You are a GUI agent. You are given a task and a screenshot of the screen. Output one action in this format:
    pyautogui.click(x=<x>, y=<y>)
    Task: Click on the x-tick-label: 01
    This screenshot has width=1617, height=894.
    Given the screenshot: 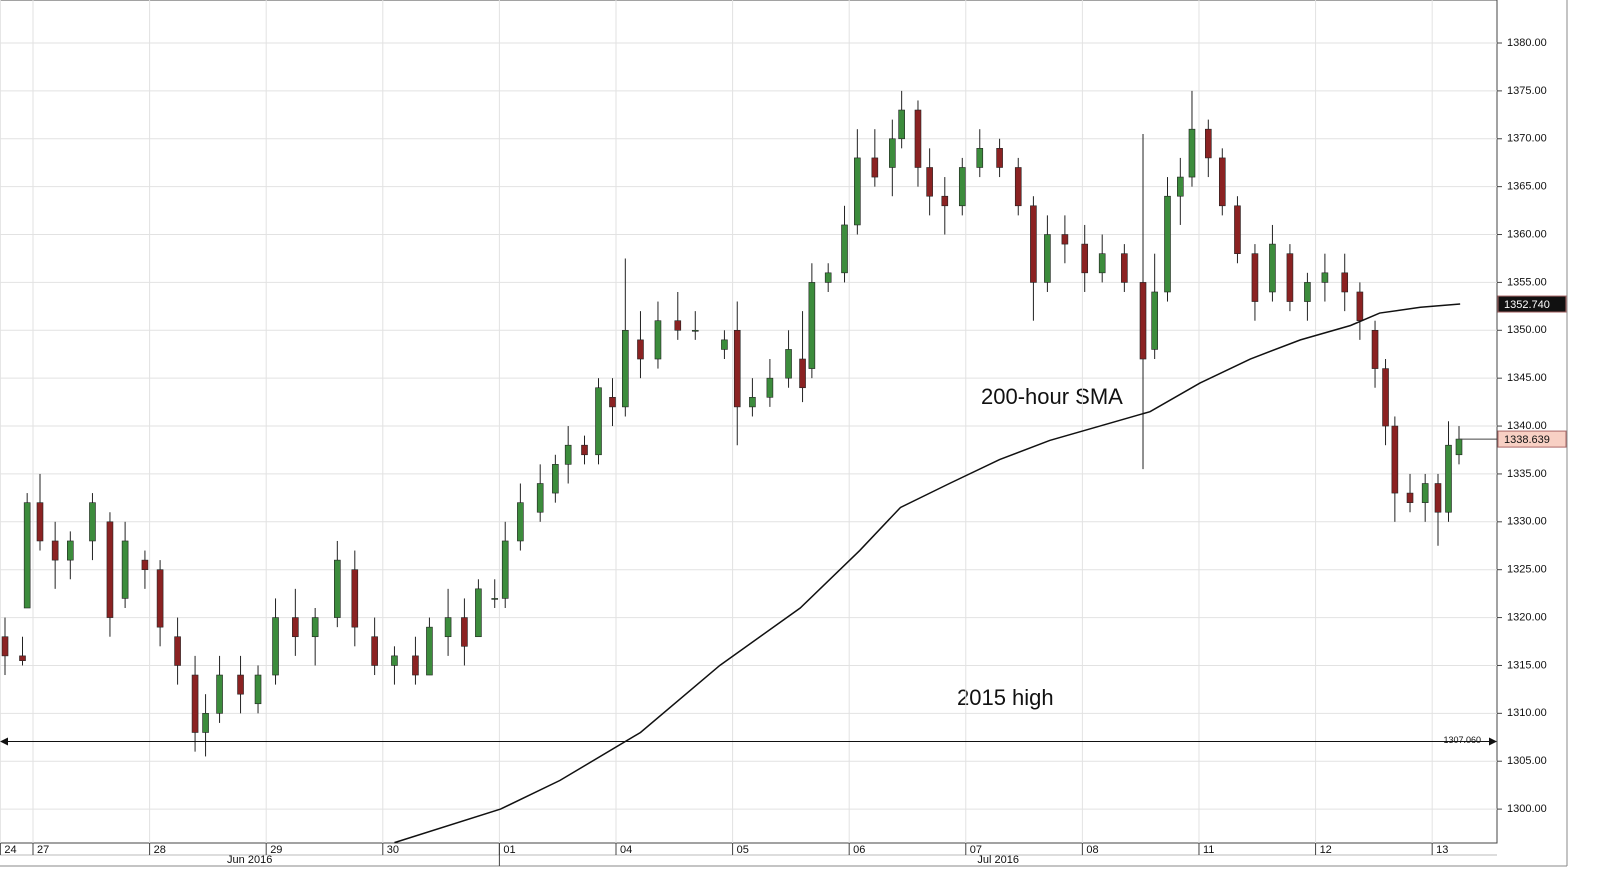 What is the action you would take?
    pyautogui.click(x=509, y=850)
    